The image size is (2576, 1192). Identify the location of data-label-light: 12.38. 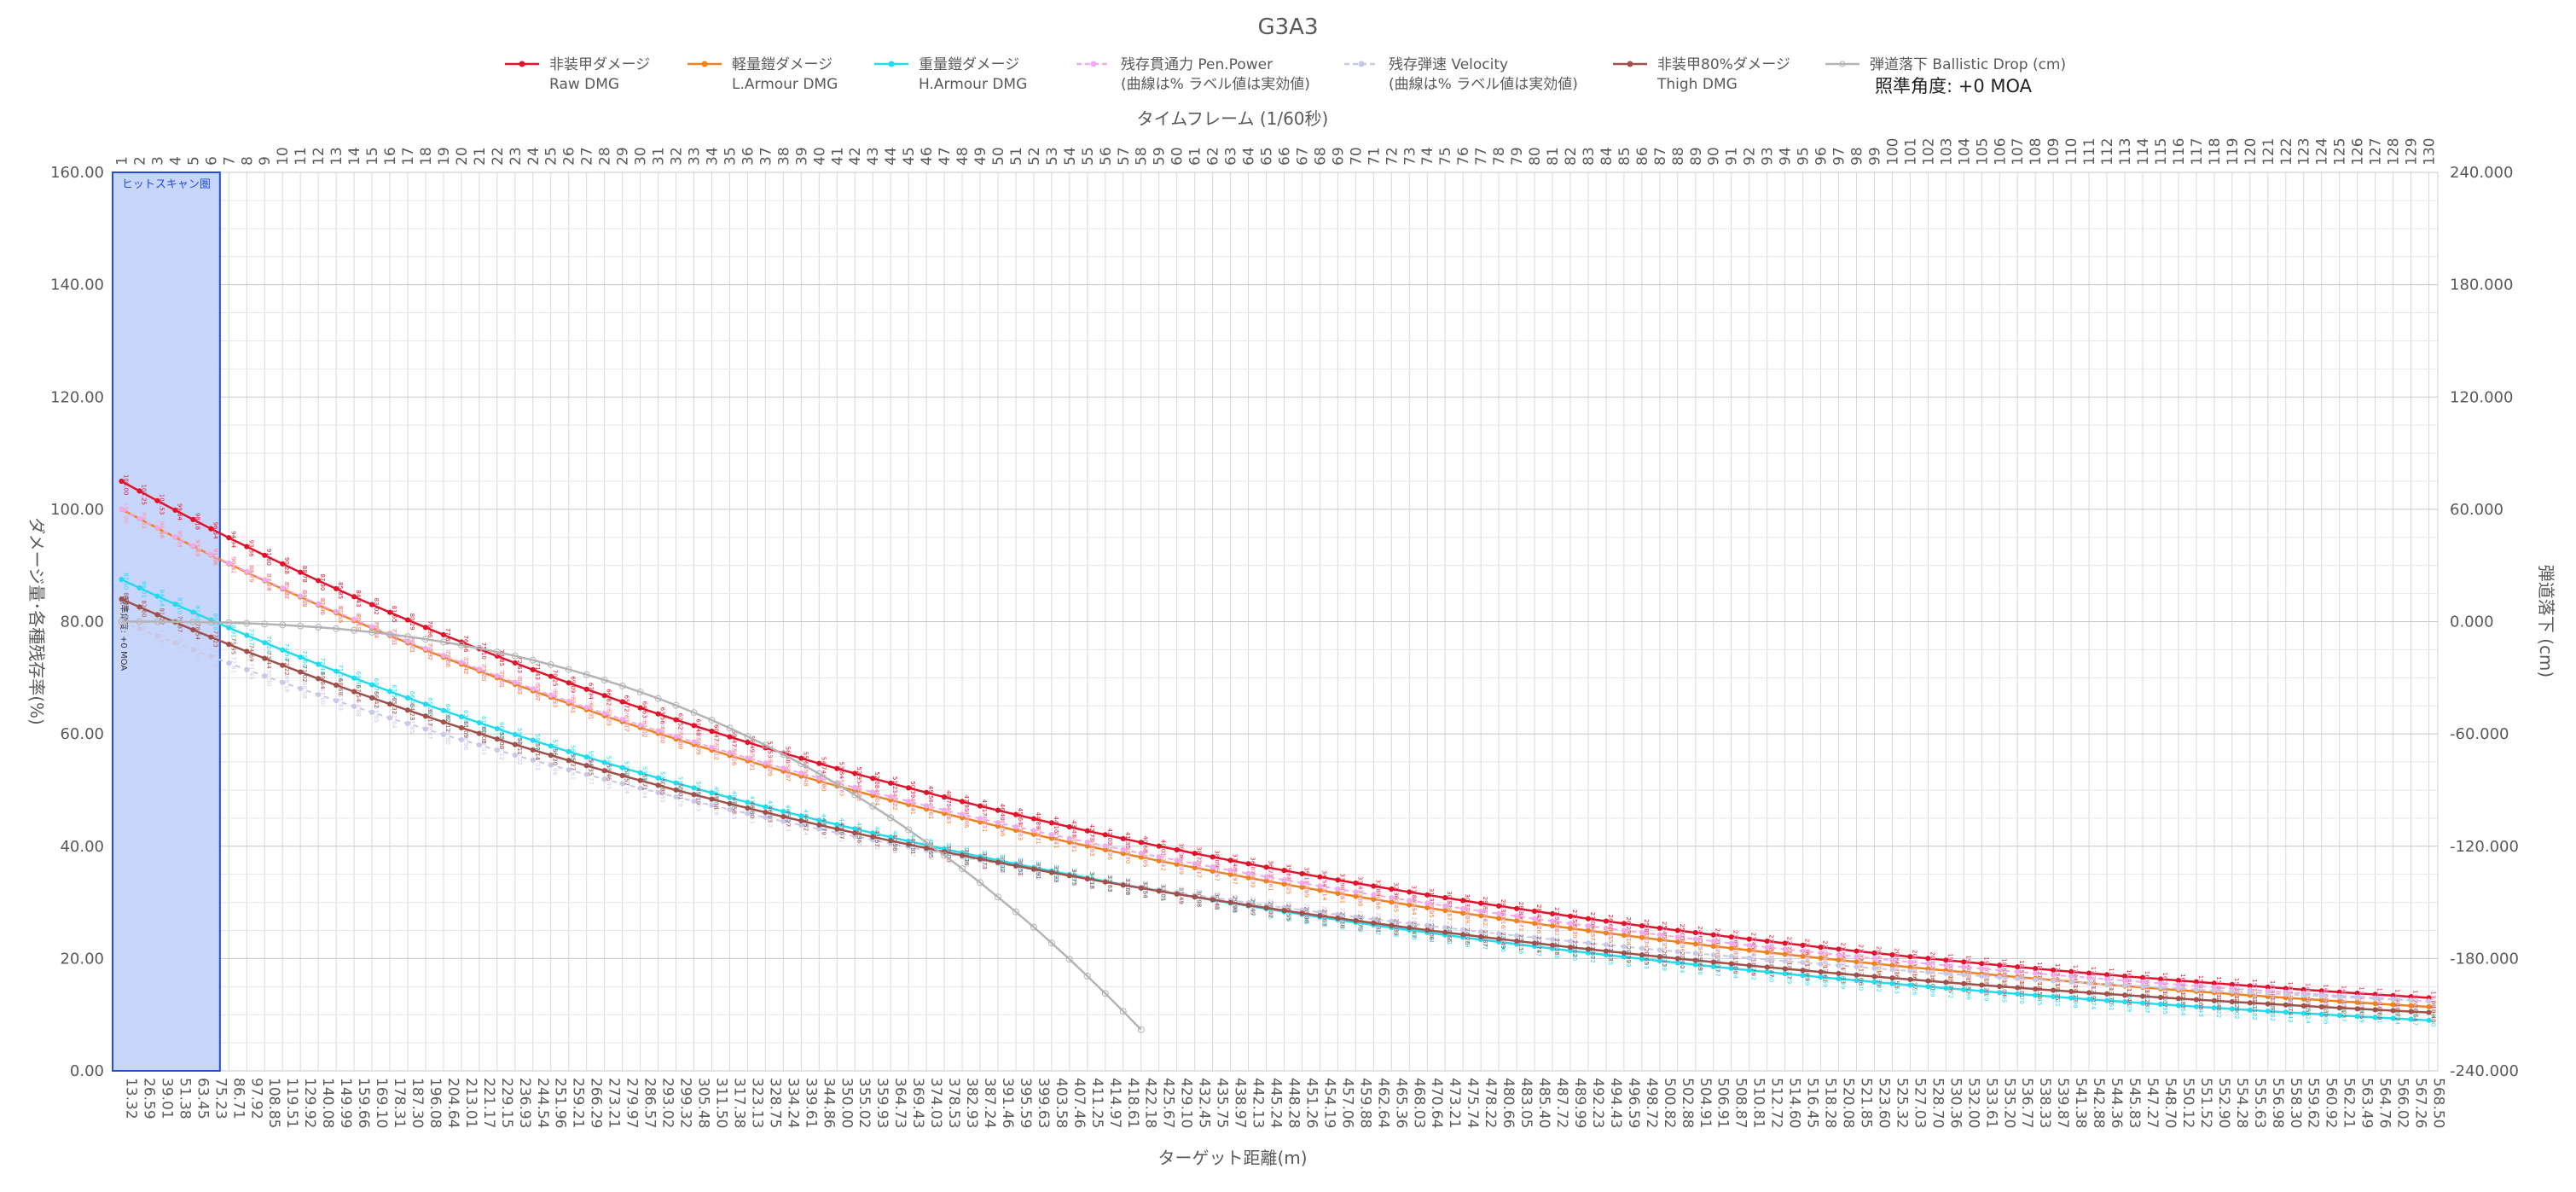
(2344, 1003).